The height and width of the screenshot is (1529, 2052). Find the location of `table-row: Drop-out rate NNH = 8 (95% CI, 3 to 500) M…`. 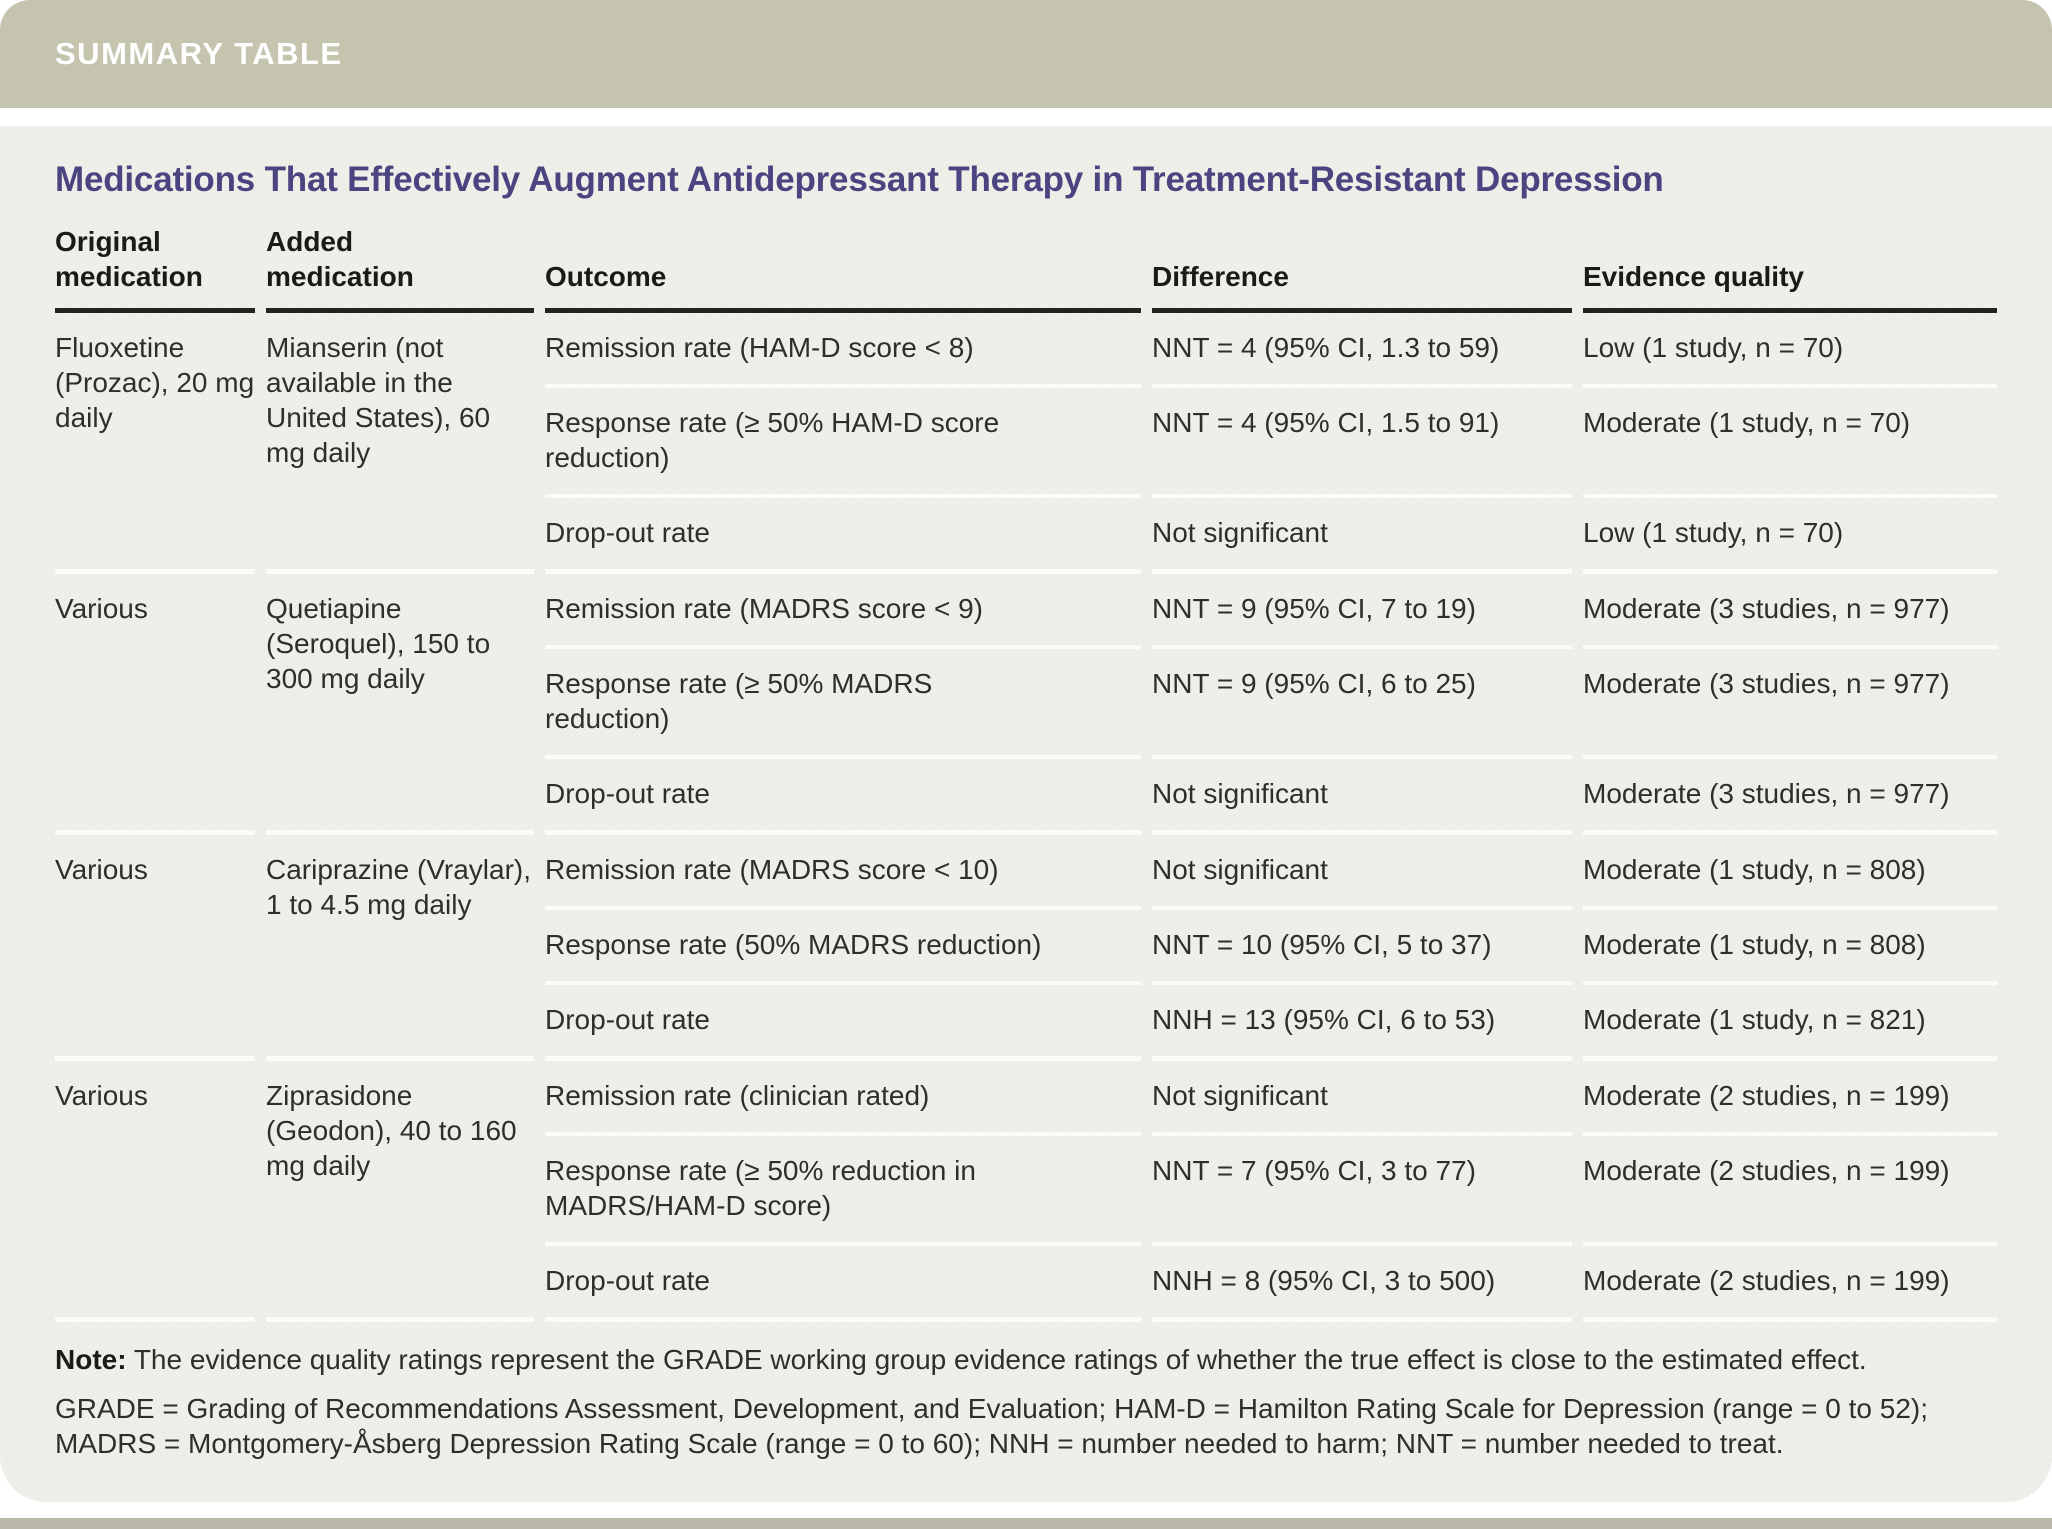

table-row: Drop-out rate NNH = 8 (95% CI, 3 to 500) M… is located at coordinates (1026, 1284).